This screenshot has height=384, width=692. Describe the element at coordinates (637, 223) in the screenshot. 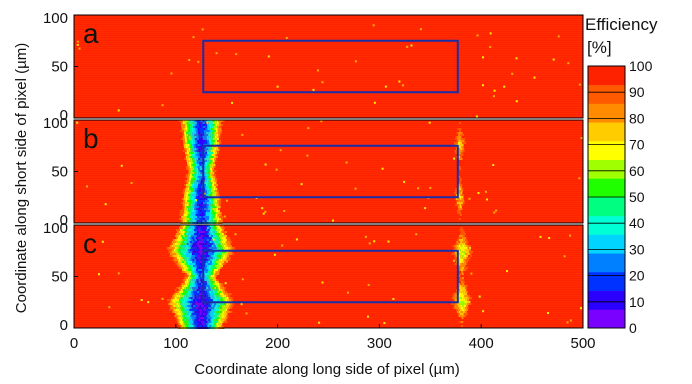

I see `colorbar-tick-label: 40` at that location.